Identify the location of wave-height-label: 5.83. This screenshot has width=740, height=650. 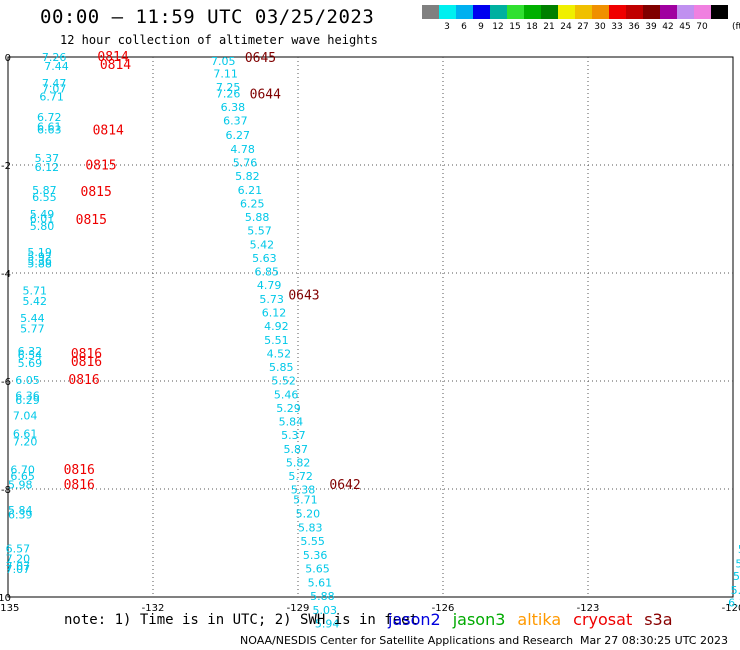
(310, 527).